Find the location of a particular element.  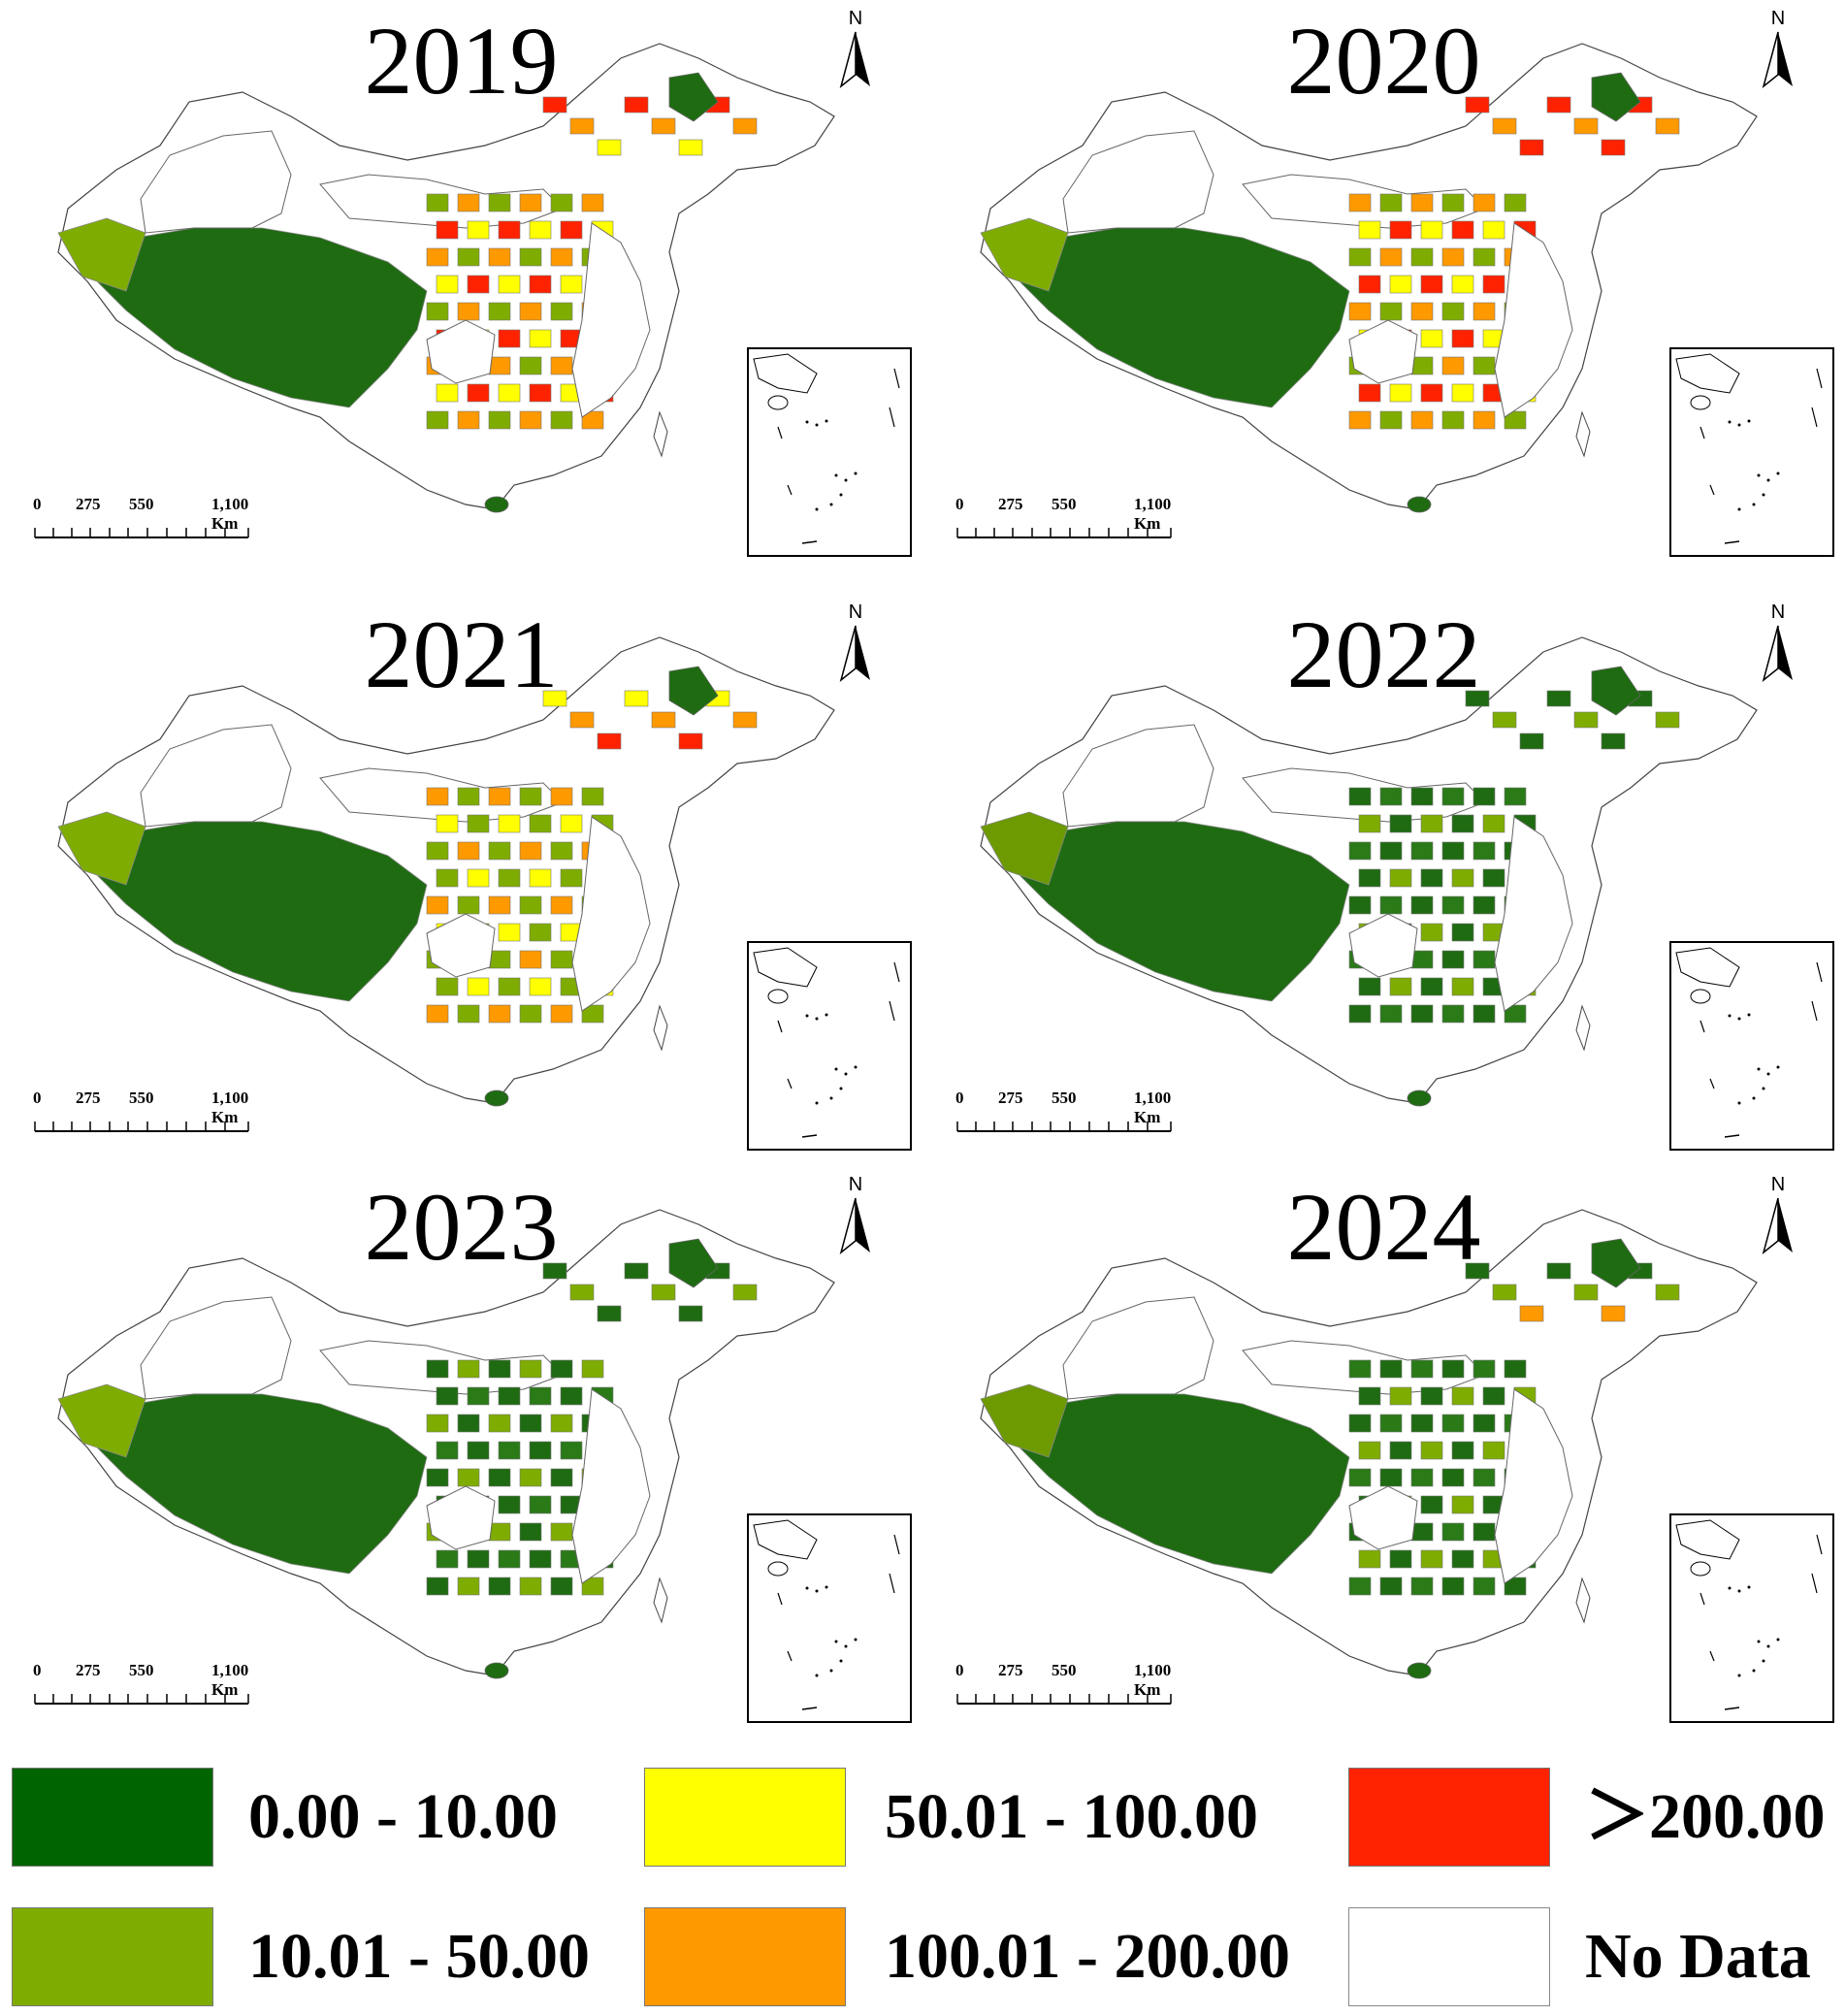

map-panel: 2024 N 0 275 550 1,100 Km is located at coordinates (1384, 1461).